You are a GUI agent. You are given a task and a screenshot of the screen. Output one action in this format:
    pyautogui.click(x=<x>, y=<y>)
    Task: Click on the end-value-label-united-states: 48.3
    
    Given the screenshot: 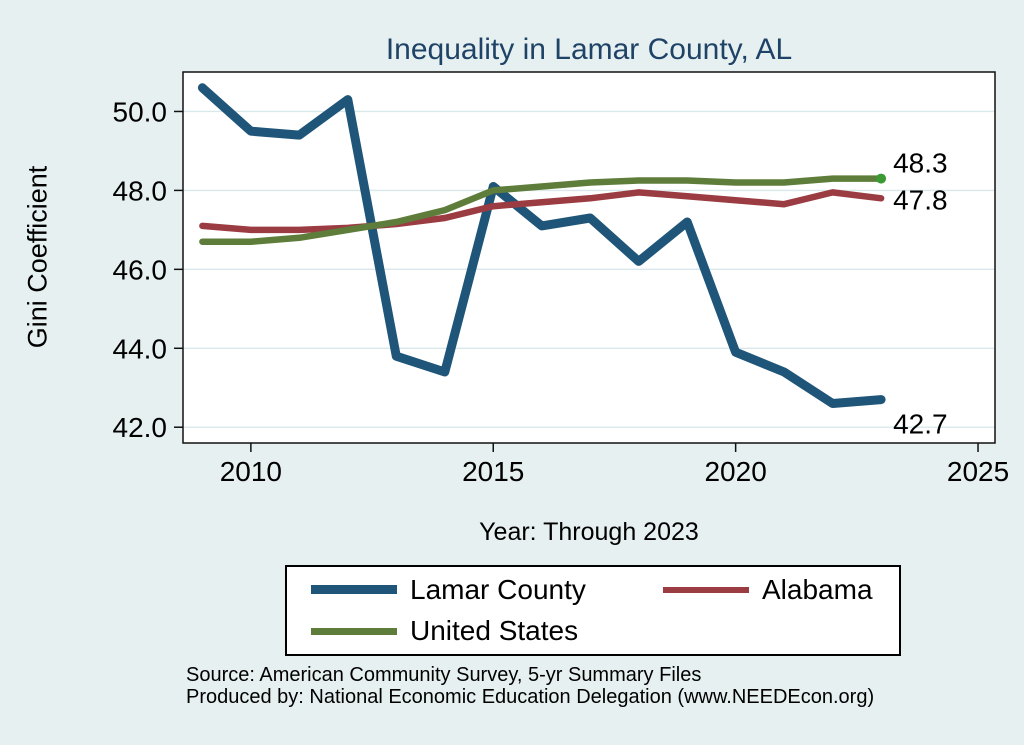 What is the action you would take?
    pyautogui.click(x=920, y=163)
    